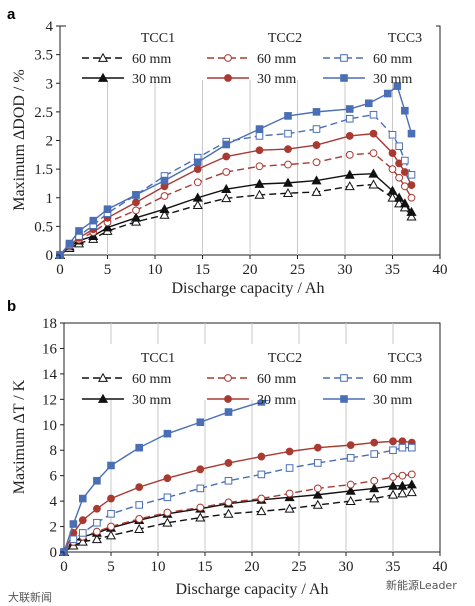  Describe the element at coordinates (202, 270) in the screenshot. I see `x-tick-label: 15` at that location.